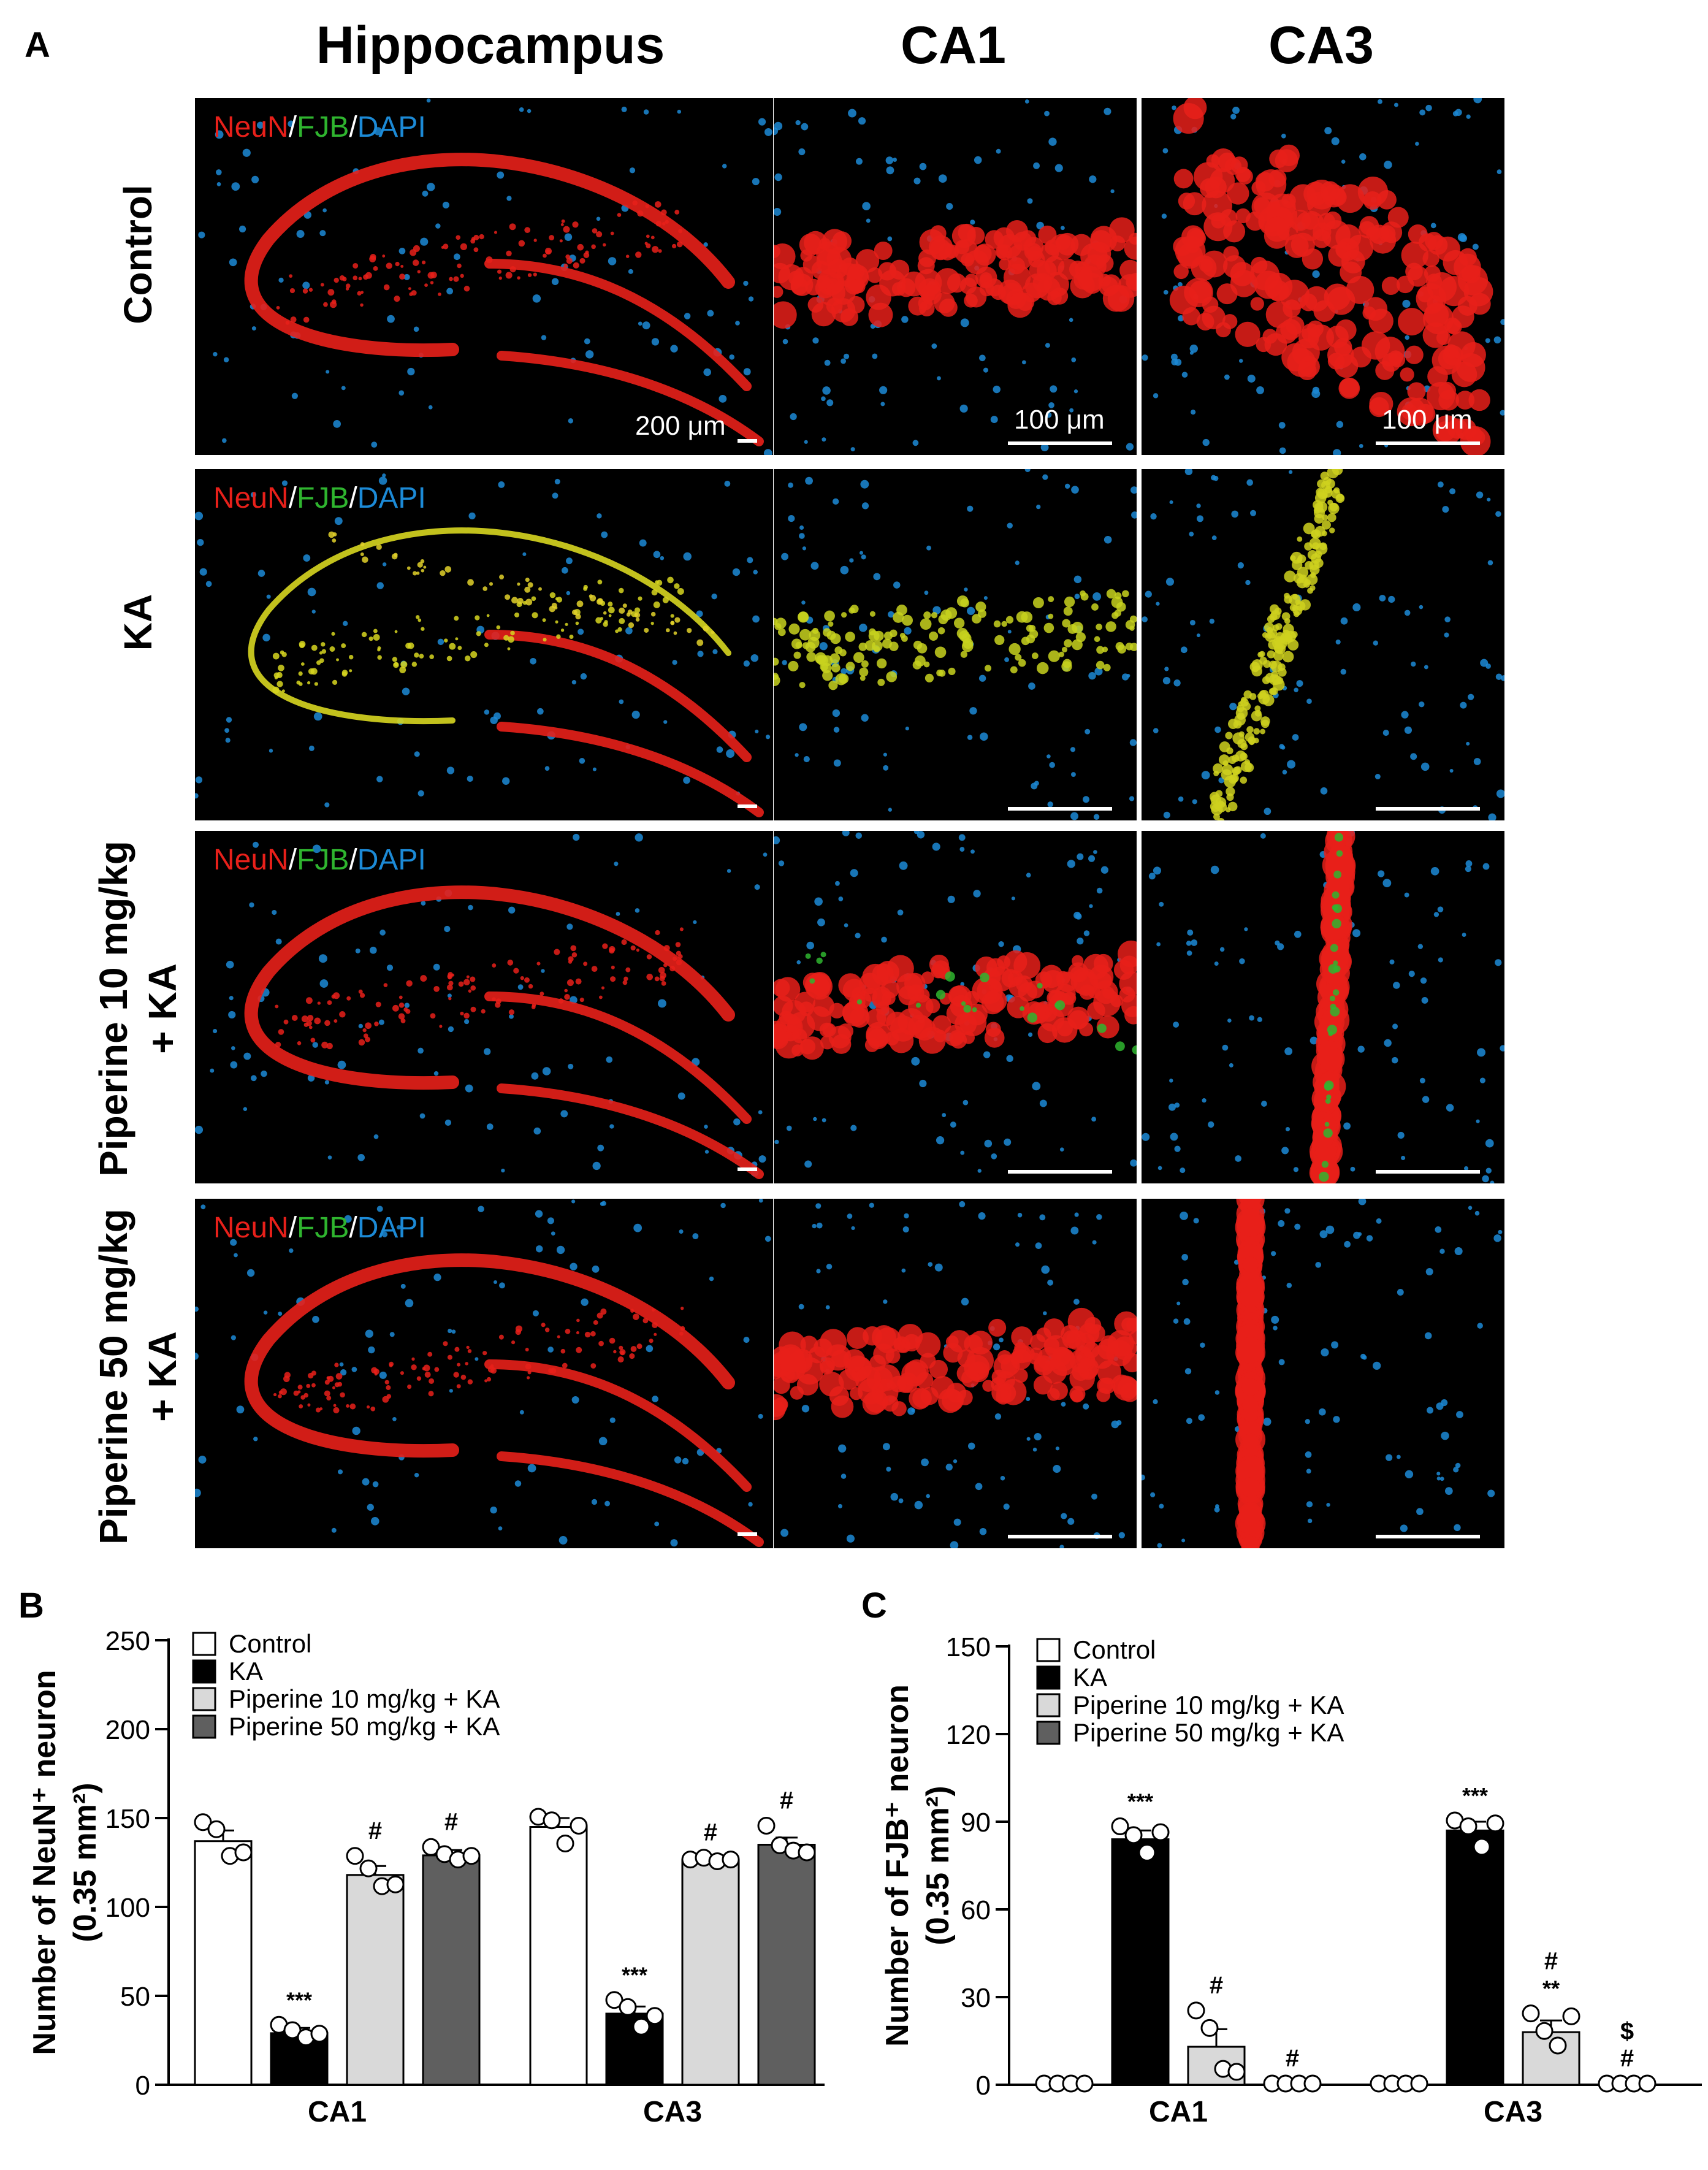  Describe the element at coordinates (135, 1997) in the screenshot. I see `y-tick-label: 50` at that location.